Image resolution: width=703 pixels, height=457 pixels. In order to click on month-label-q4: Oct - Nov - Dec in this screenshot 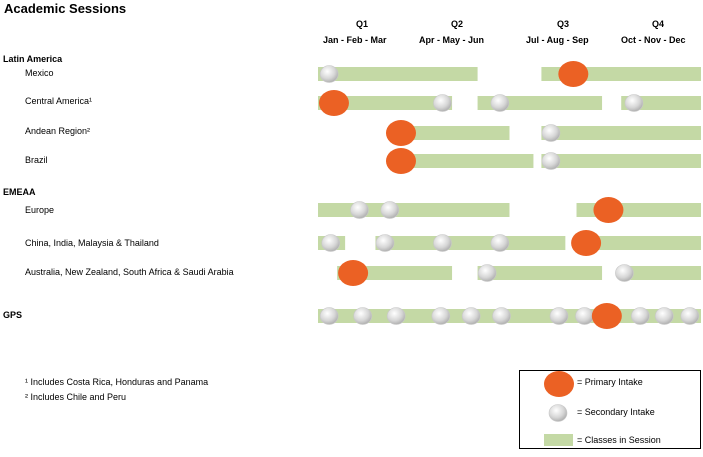, I will do `click(653, 40)`.